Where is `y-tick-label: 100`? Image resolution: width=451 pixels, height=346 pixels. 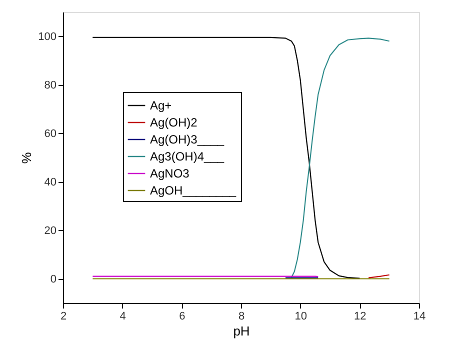 y-tick-label: 100 is located at coordinates (47, 36).